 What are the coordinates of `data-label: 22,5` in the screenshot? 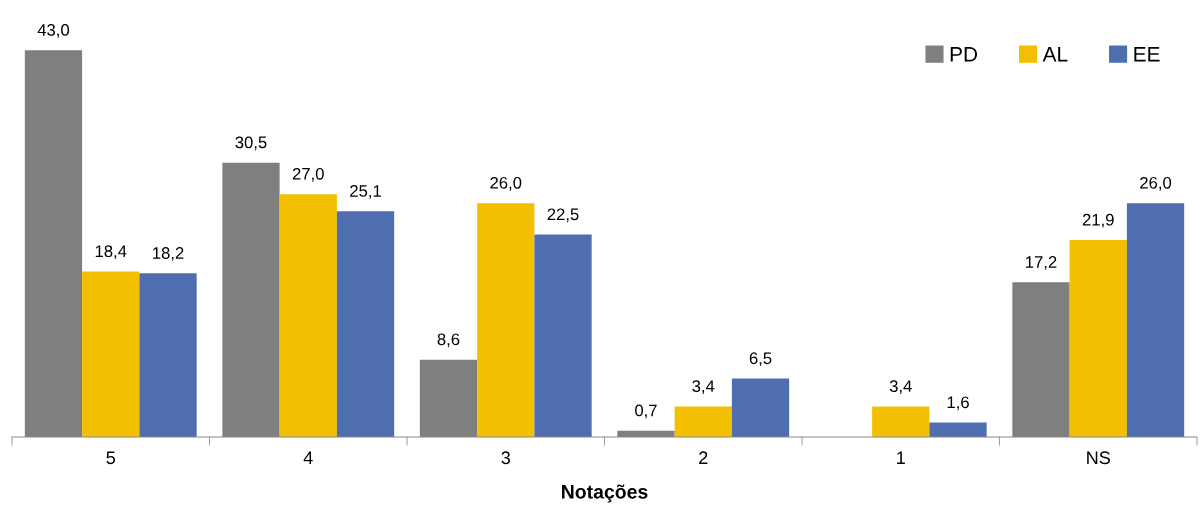 It's located at (563, 215).